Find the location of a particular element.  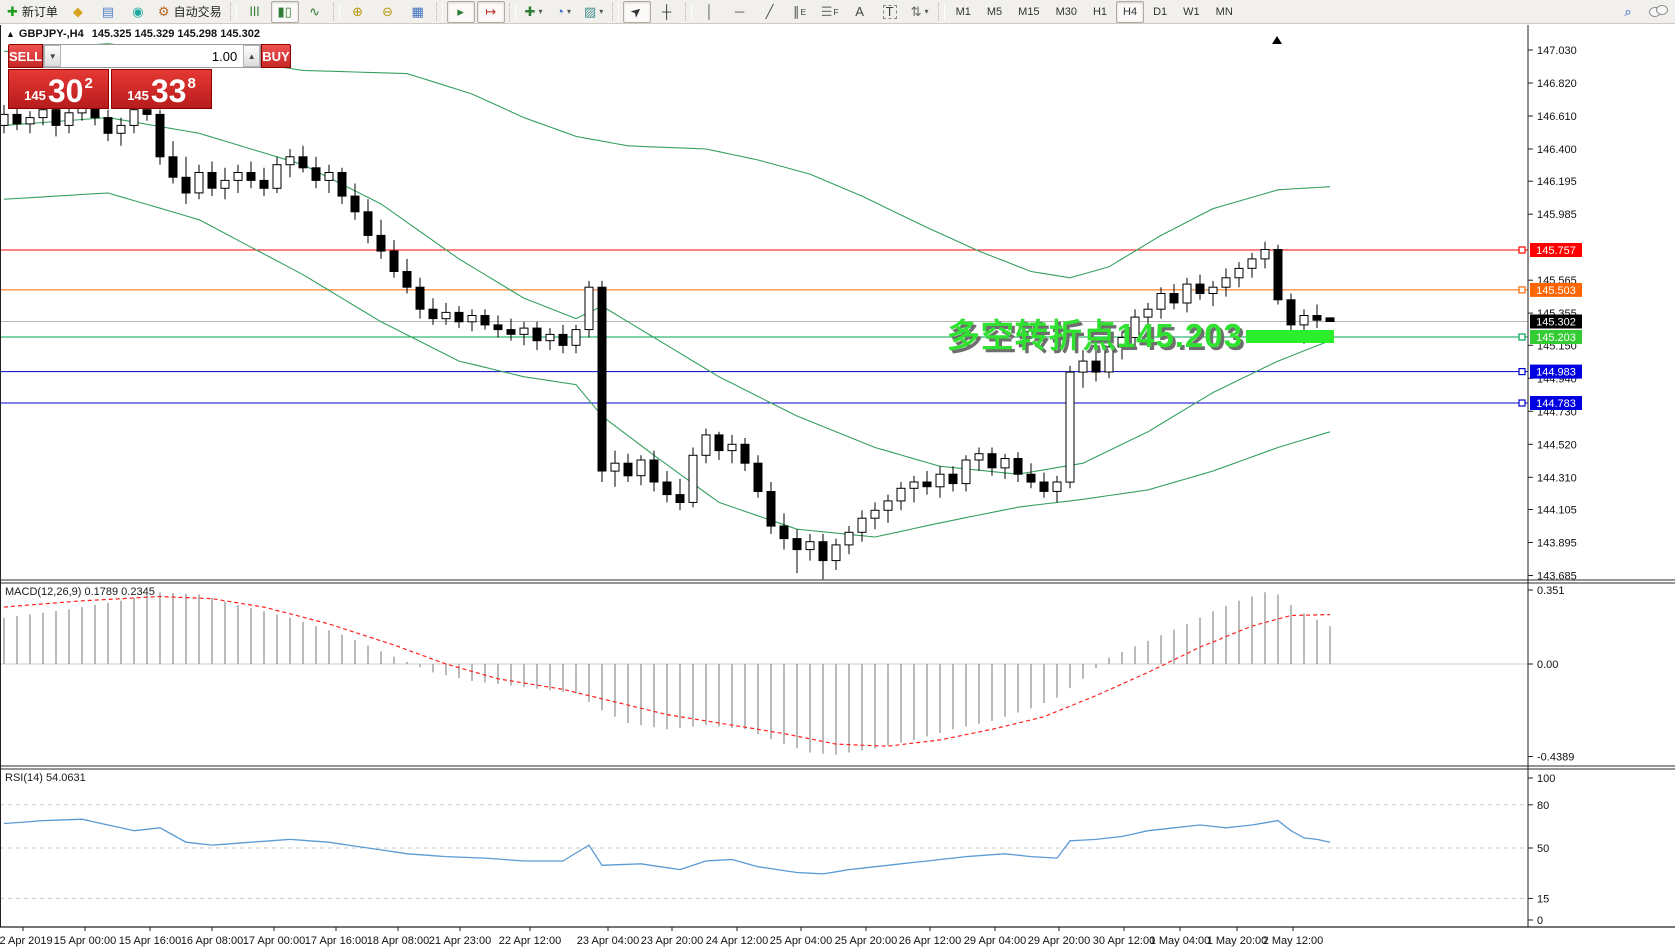

arrows-icon: ⇅ ▾ is located at coordinates (920, 12).